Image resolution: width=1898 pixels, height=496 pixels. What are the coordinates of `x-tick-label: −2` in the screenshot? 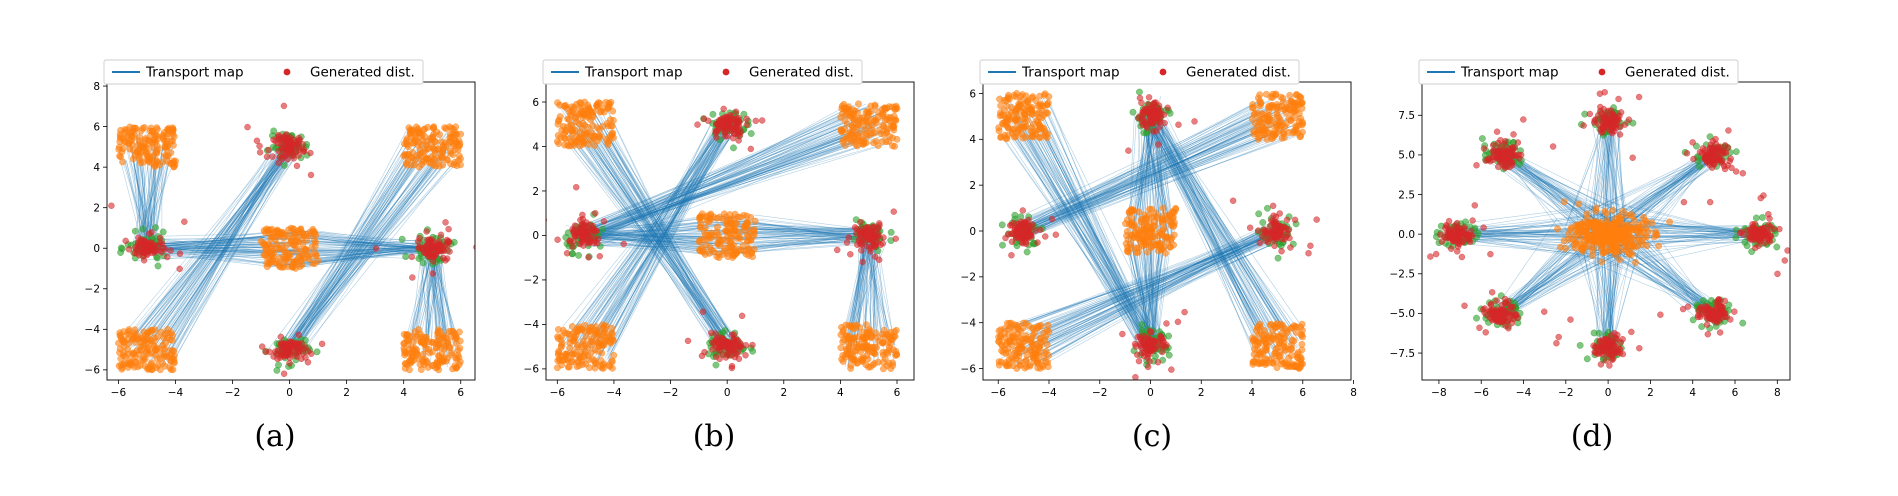 It's located at (232, 393).